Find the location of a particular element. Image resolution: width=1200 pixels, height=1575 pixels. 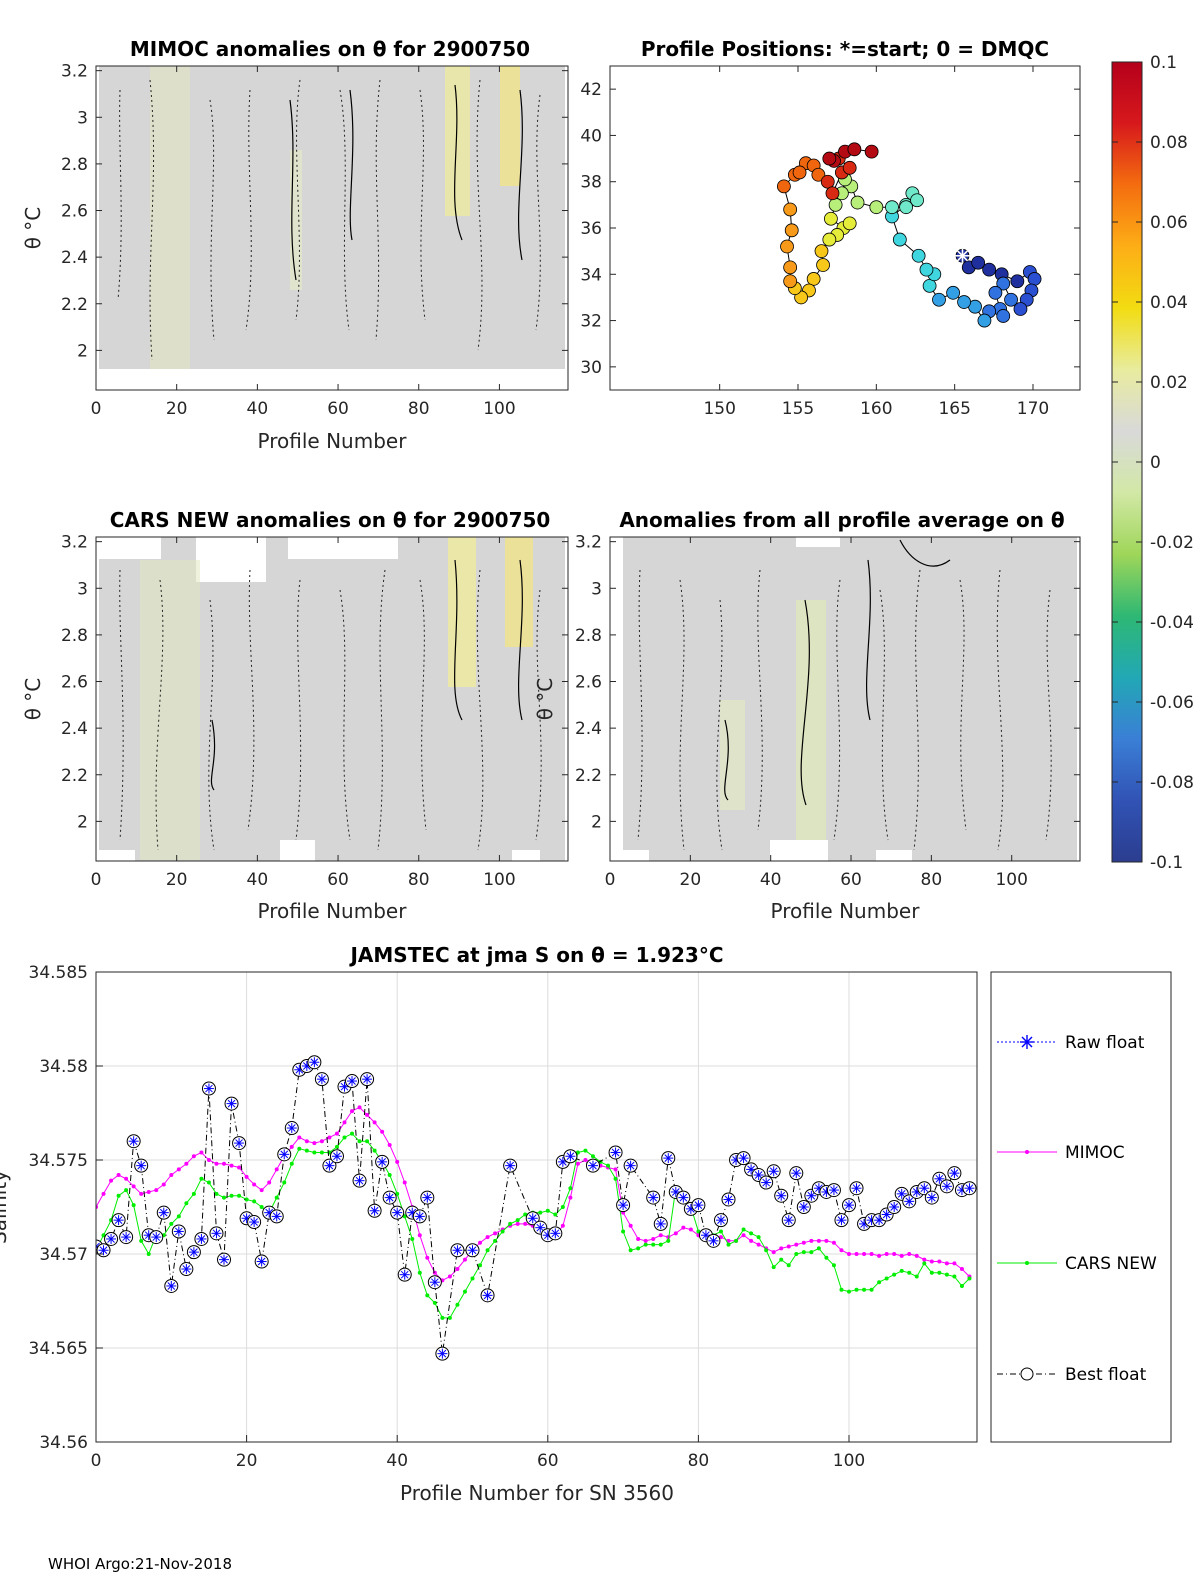

x-tick-label: 100 is located at coordinates (499, 409).